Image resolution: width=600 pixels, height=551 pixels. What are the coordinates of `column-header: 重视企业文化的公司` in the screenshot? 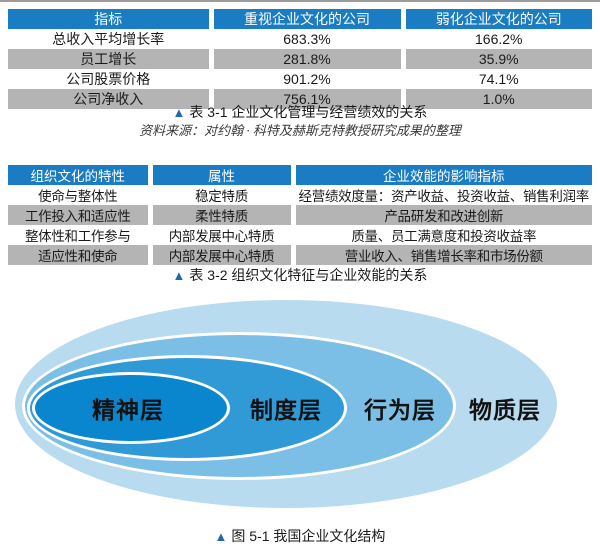 It's located at (305, 19).